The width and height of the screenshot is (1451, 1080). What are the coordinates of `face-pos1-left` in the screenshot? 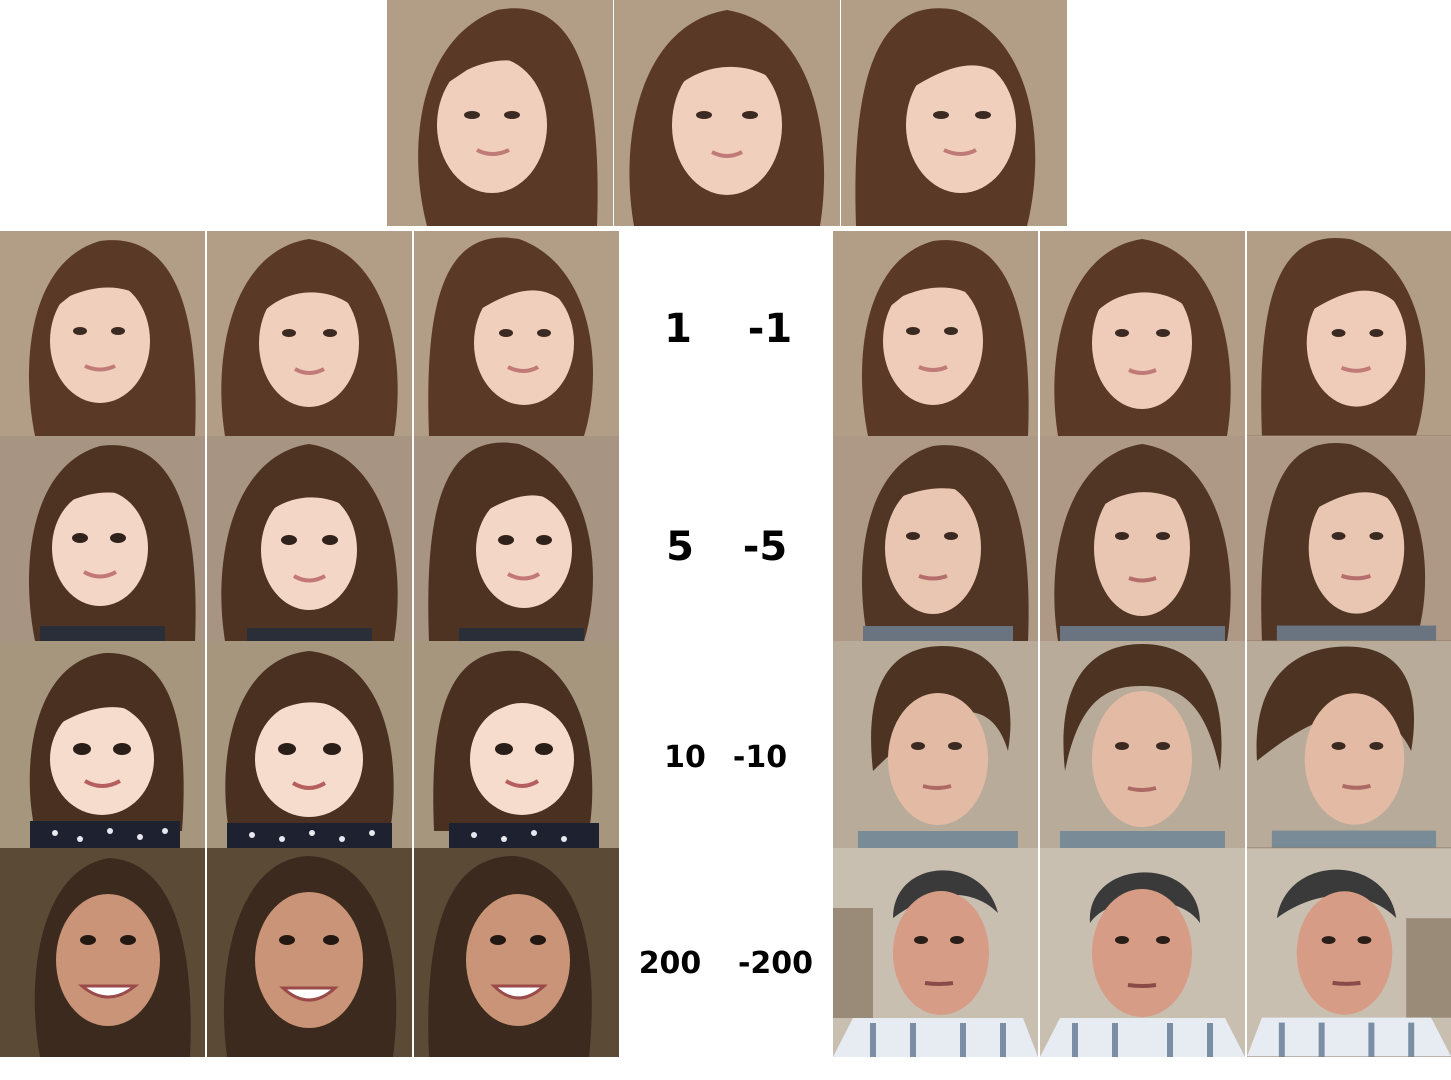 It's located at (102, 333).